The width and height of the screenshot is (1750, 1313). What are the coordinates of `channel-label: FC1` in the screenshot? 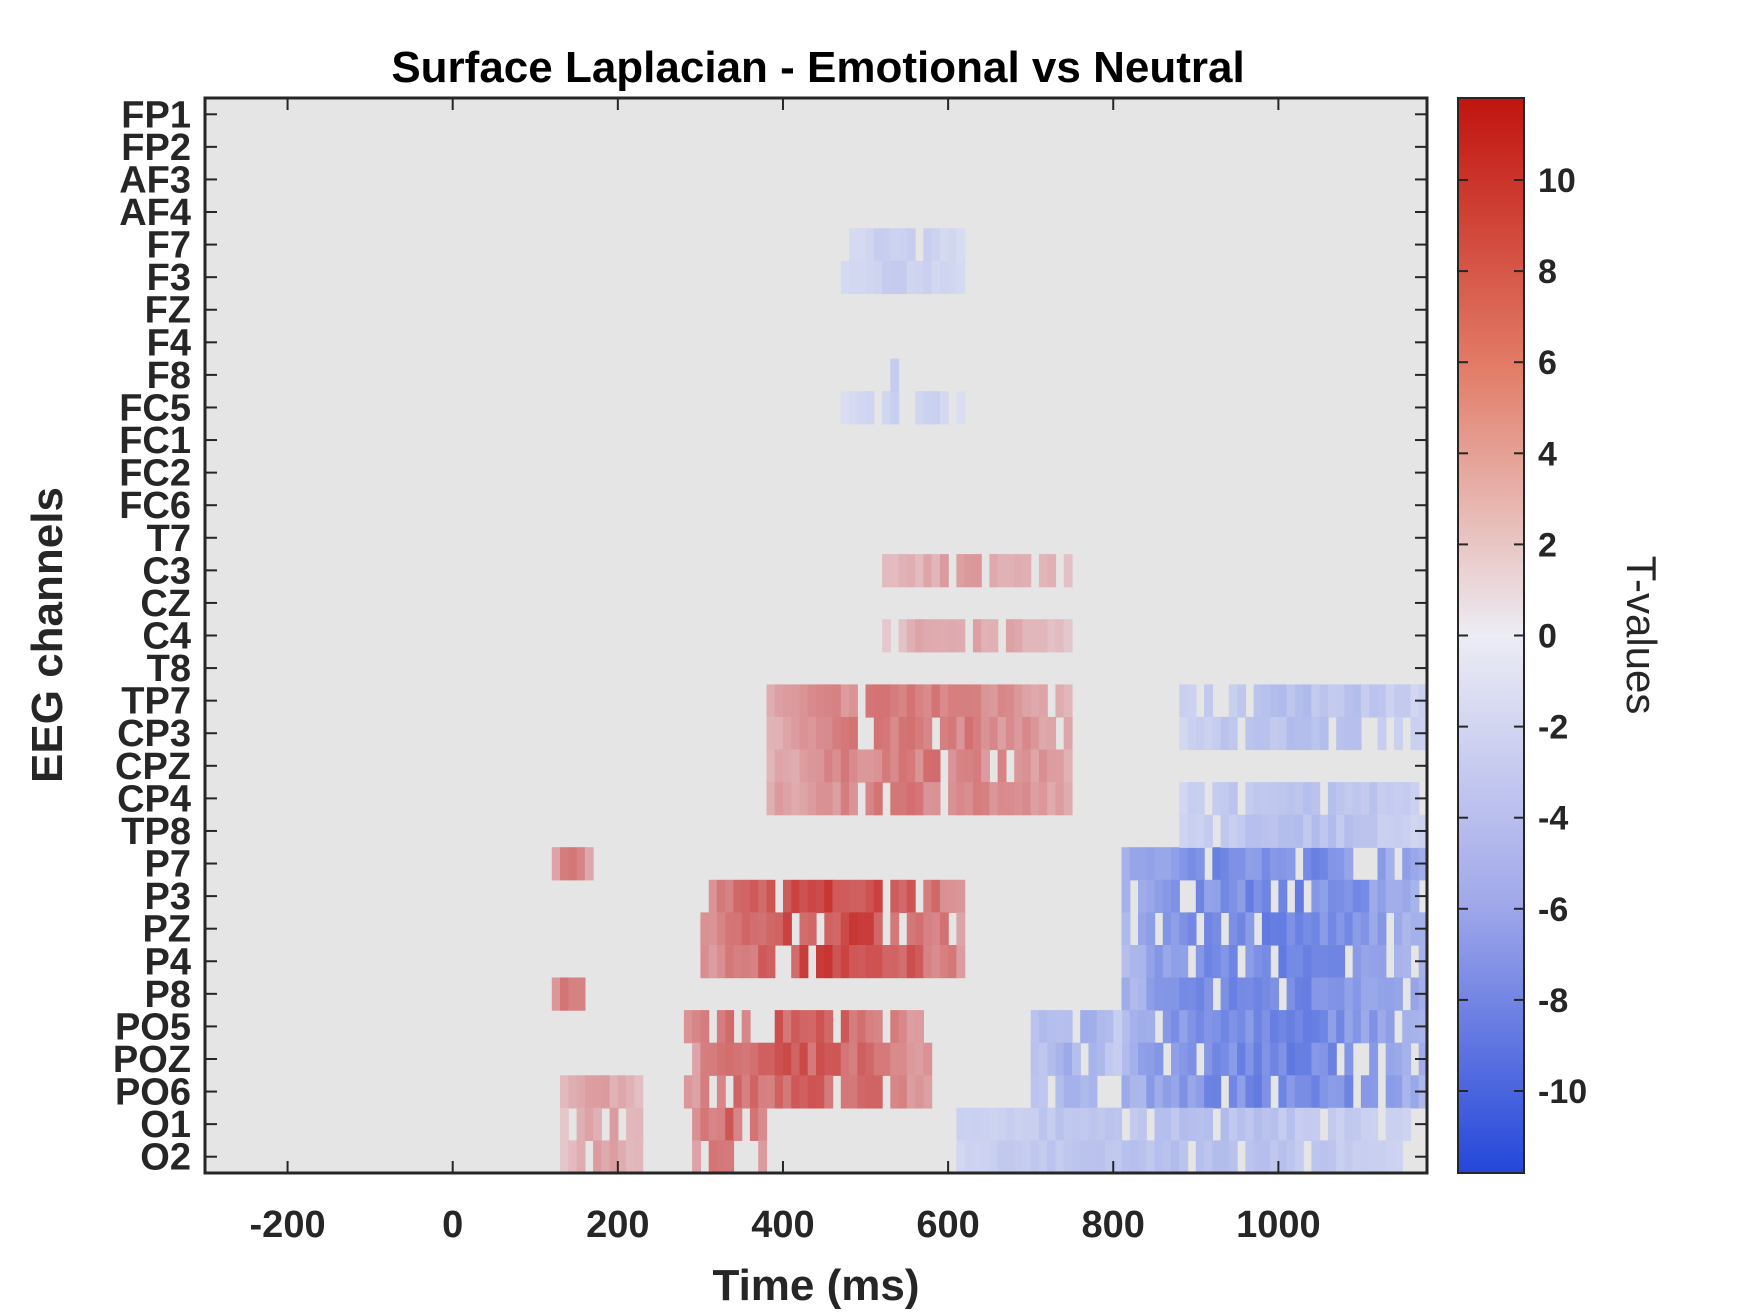 It's located at (155, 441).